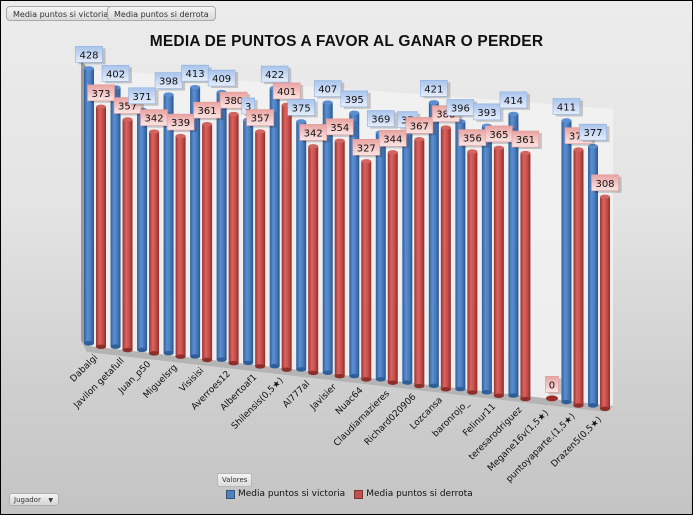 The width and height of the screenshot is (693, 515). I want to click on data-label-text: 327, so click(366, 148).